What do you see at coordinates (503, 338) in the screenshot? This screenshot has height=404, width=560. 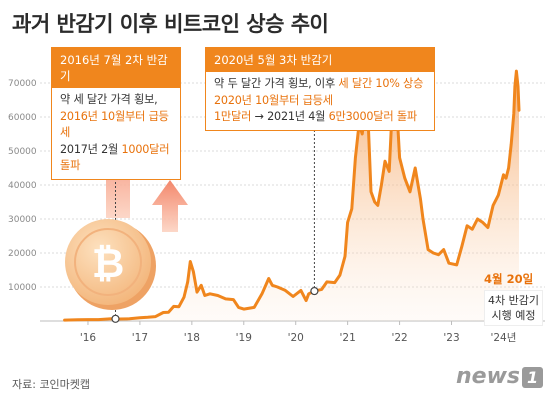 I see `x-tick-label: '24년` at bounding box center [503, 338].